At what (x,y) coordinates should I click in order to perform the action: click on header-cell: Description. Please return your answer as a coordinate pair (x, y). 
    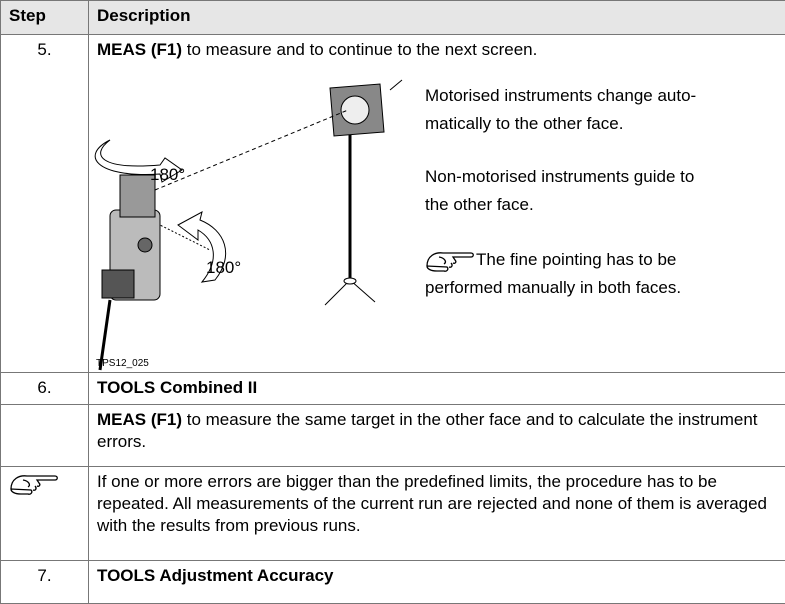
    Looking at the image, I should click on (437, 18).